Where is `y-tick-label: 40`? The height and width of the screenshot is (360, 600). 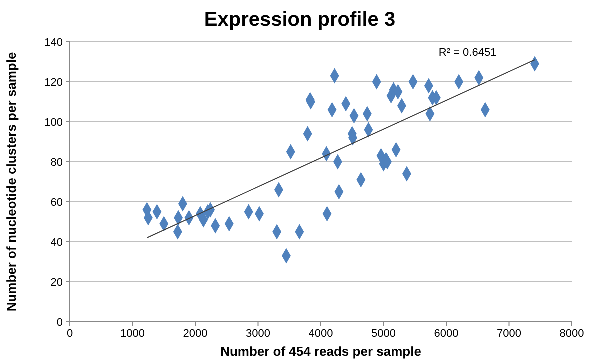
y-tick-label: 40 is located at coordinates (56, 243).